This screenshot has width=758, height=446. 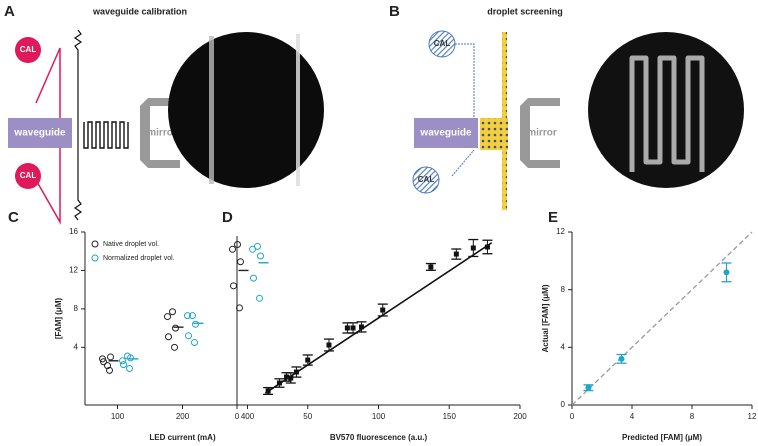 I want to click on mirror-label: mirror, so click(x=542, y=133).